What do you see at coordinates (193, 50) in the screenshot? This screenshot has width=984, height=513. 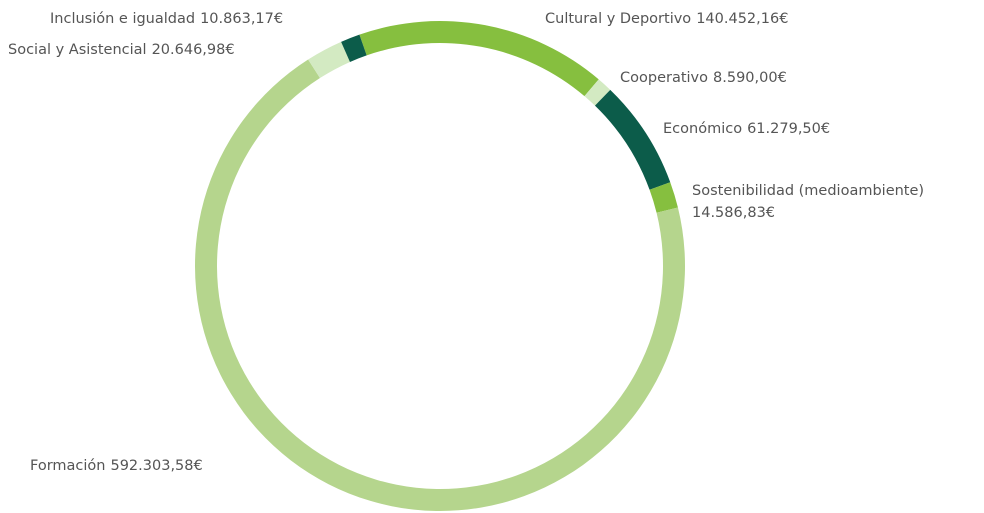 I see `label-value: 20.646,98€` at bounding box center [193, 50].